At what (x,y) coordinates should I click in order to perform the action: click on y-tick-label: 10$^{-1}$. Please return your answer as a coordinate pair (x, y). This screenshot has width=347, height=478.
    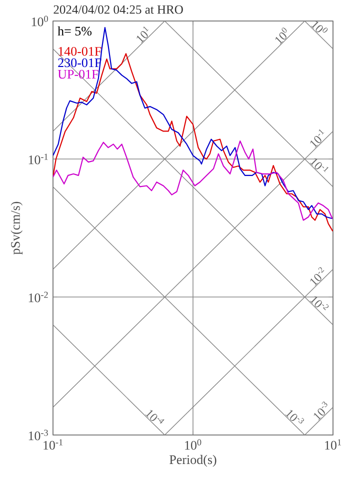
    Looking at the image, I should click on (38, 159).